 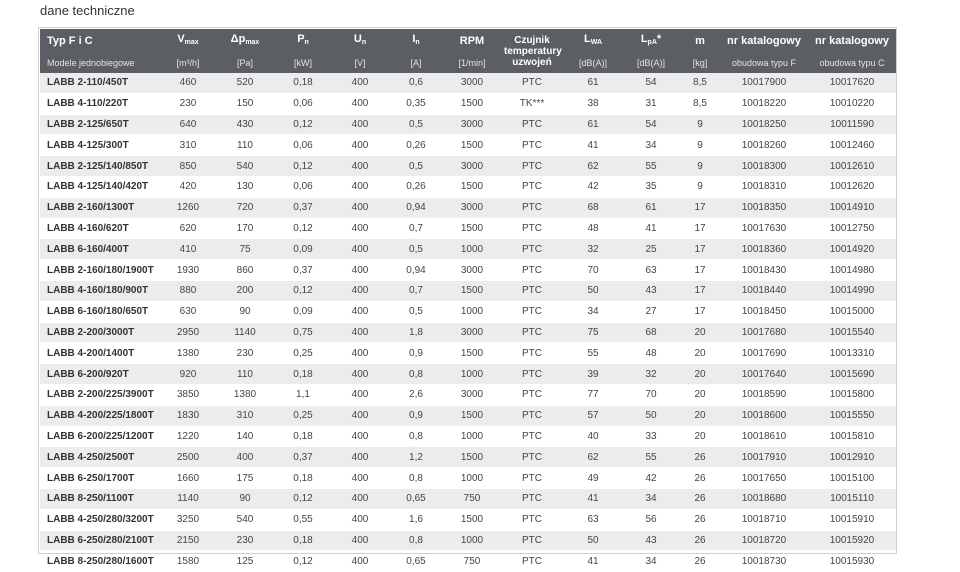 I want to click on cell-cat-f: 10017910, so click(x=764, y=457).